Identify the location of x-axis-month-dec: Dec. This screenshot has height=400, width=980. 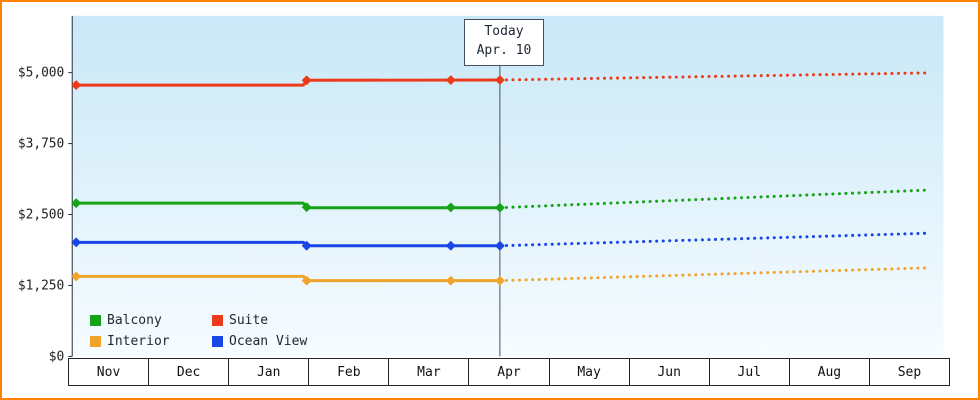
(189, 372).